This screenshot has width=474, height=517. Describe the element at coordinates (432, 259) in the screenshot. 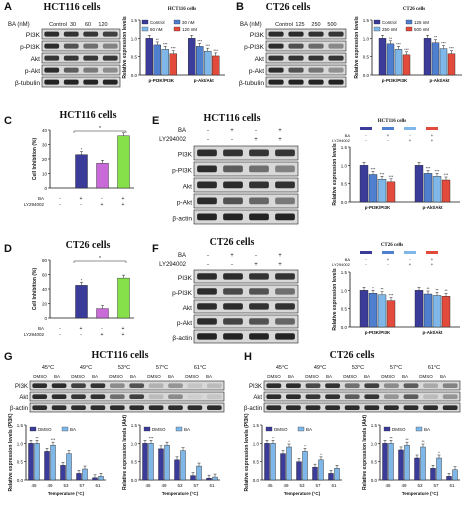

I see `legend-row-value: +` at that location.